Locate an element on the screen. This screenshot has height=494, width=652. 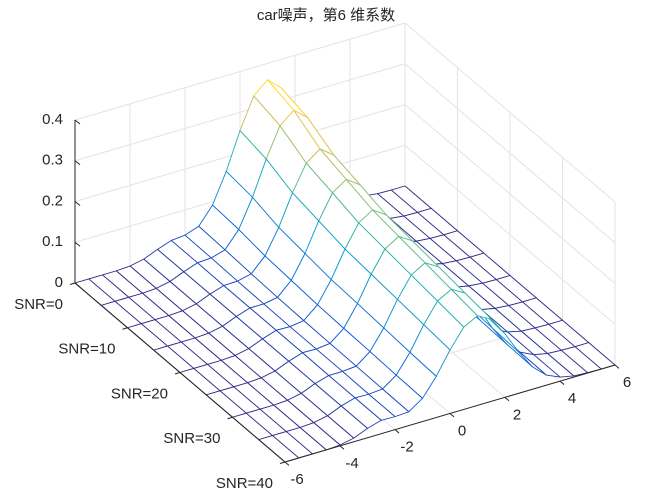
z-tick-label: 0 is located at coordinates (59, 282).